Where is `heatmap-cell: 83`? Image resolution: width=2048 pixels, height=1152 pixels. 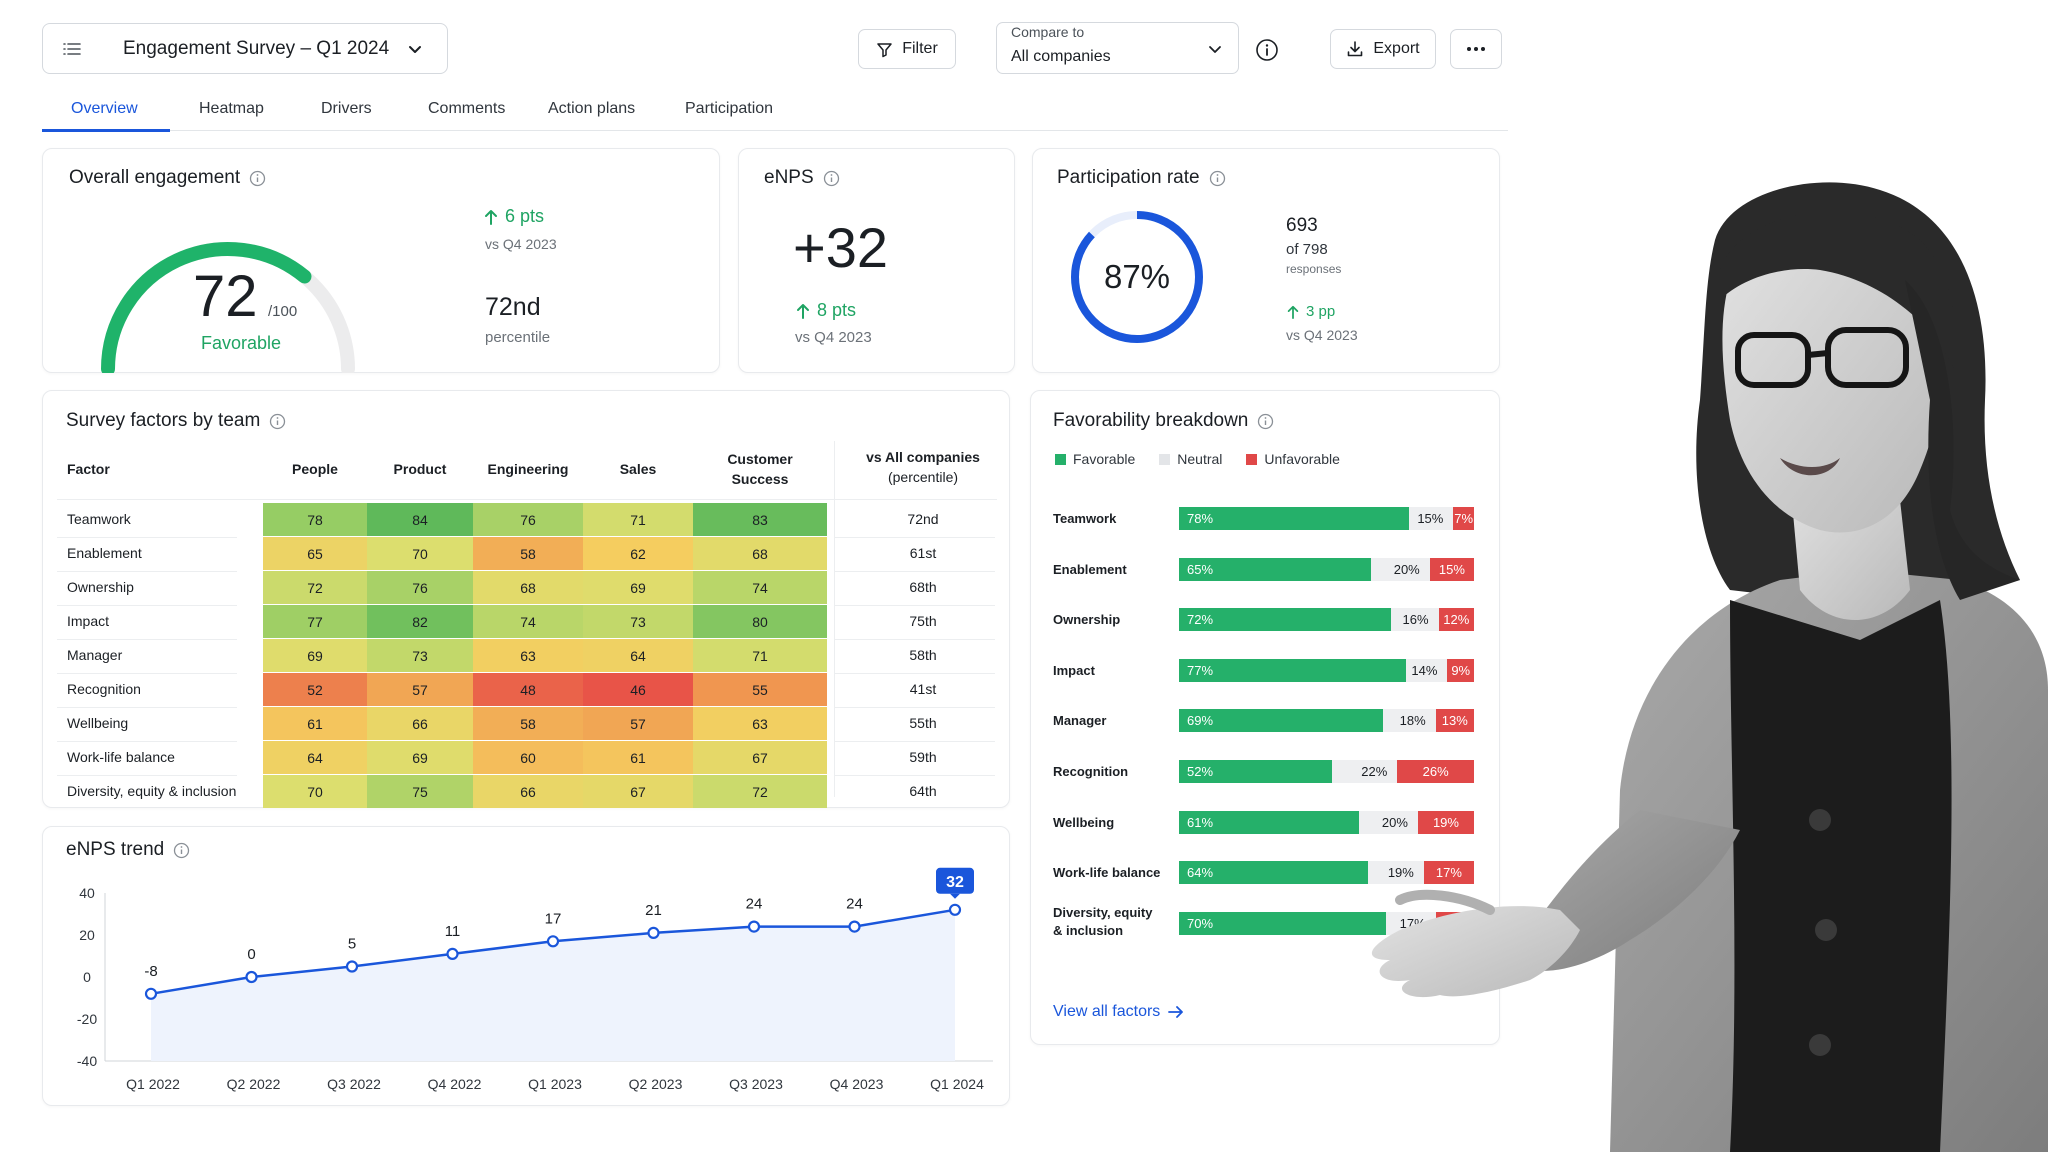
heatmap-cell: 83 is located at coordinates (760, 519).